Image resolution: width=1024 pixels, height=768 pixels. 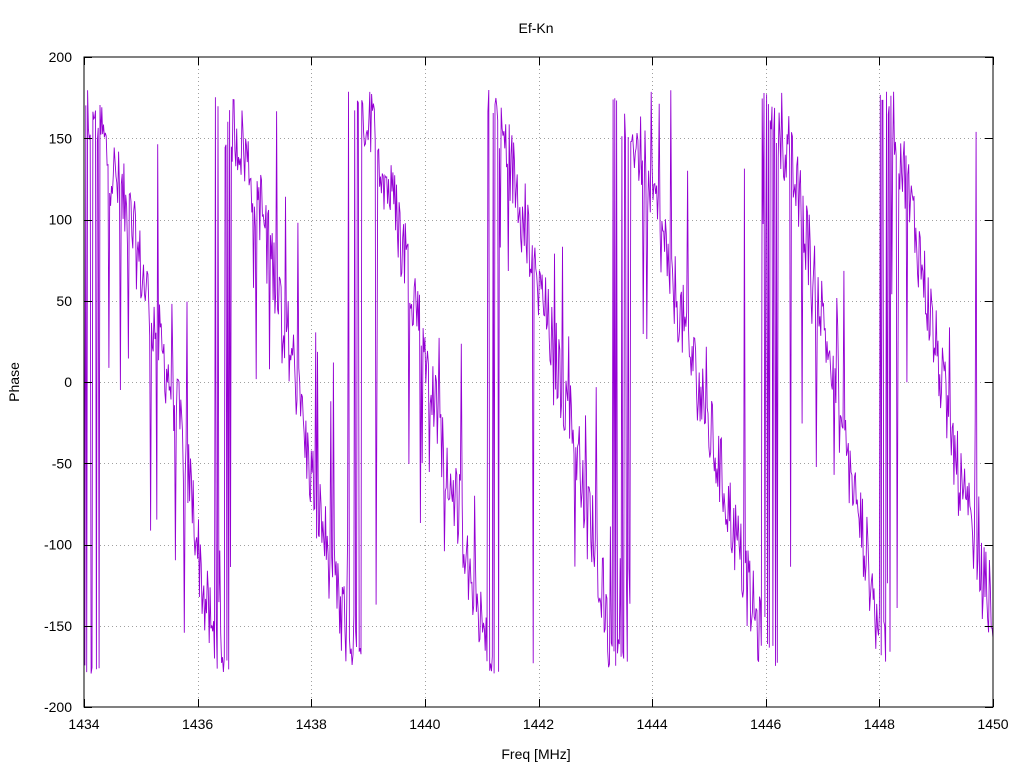 What do you see at coordinates (58, 707) in the screenshot?
I see `y-tick-label: -200` at bounding box center [58, 707].